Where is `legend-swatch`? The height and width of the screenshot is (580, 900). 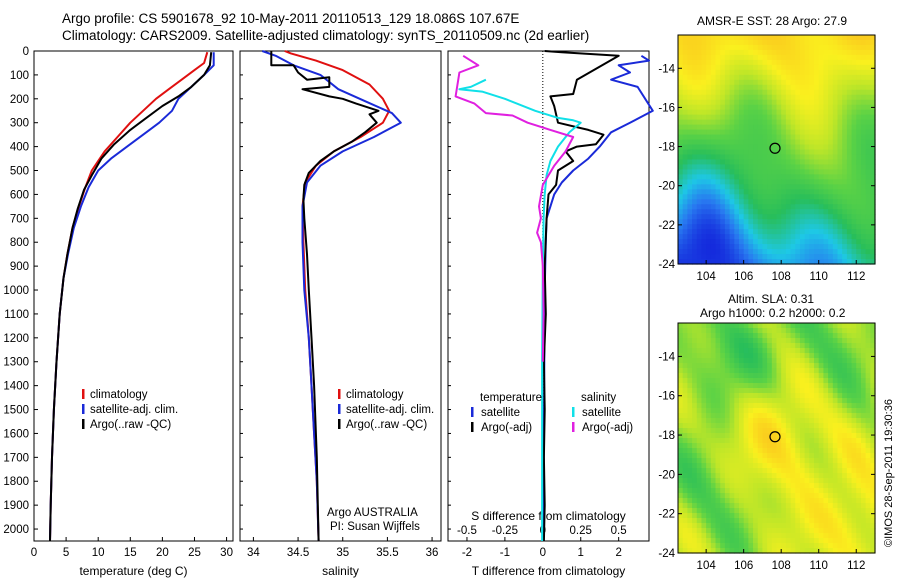
legend-swatch is located at coordinates (339, 424).